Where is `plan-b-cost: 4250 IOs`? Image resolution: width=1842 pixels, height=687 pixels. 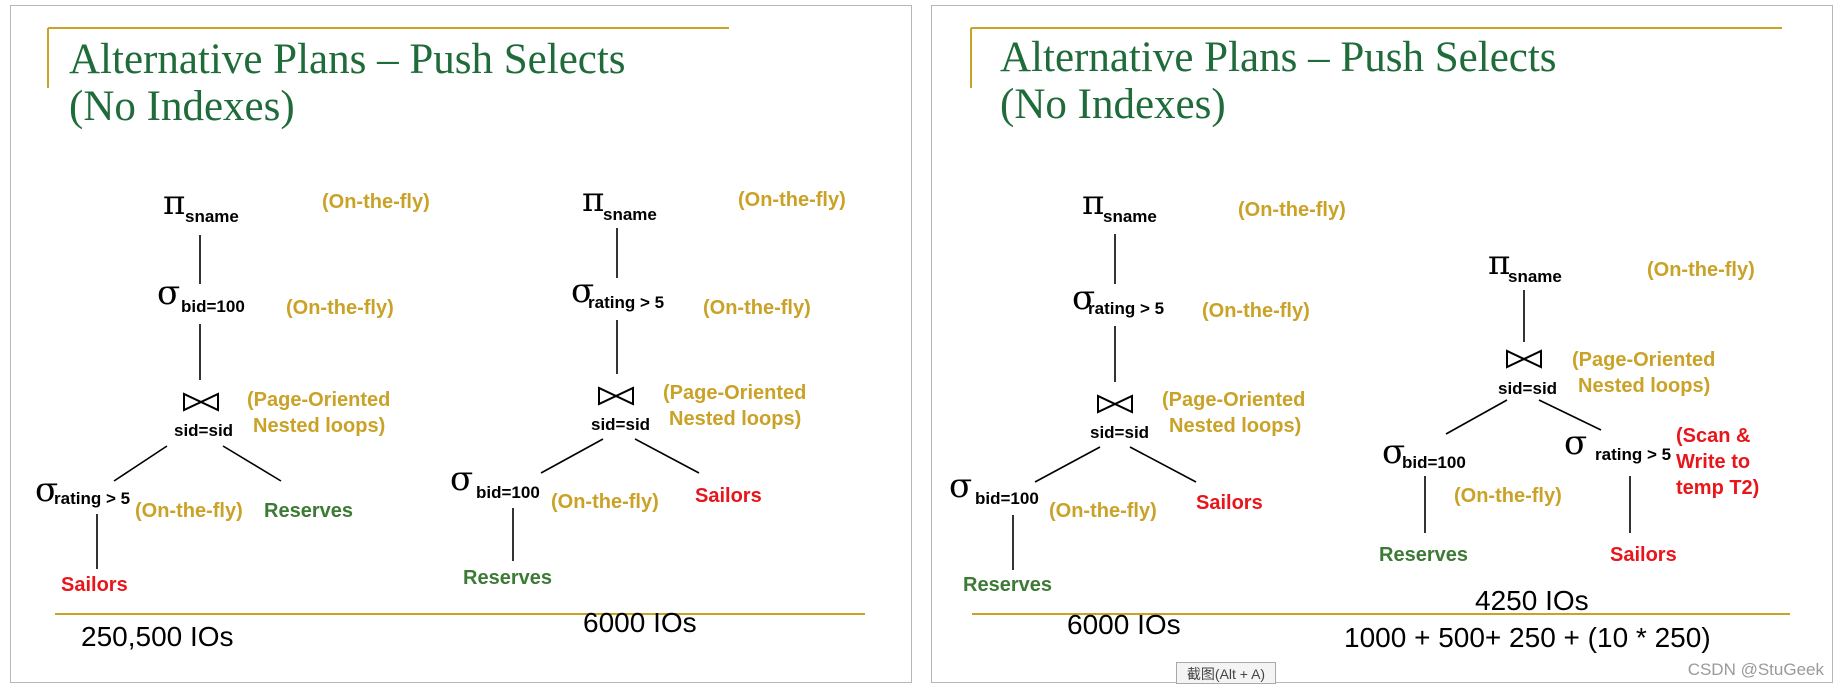
plan-b-cost: 4250 IOs is located at coordinates (1532, 600).